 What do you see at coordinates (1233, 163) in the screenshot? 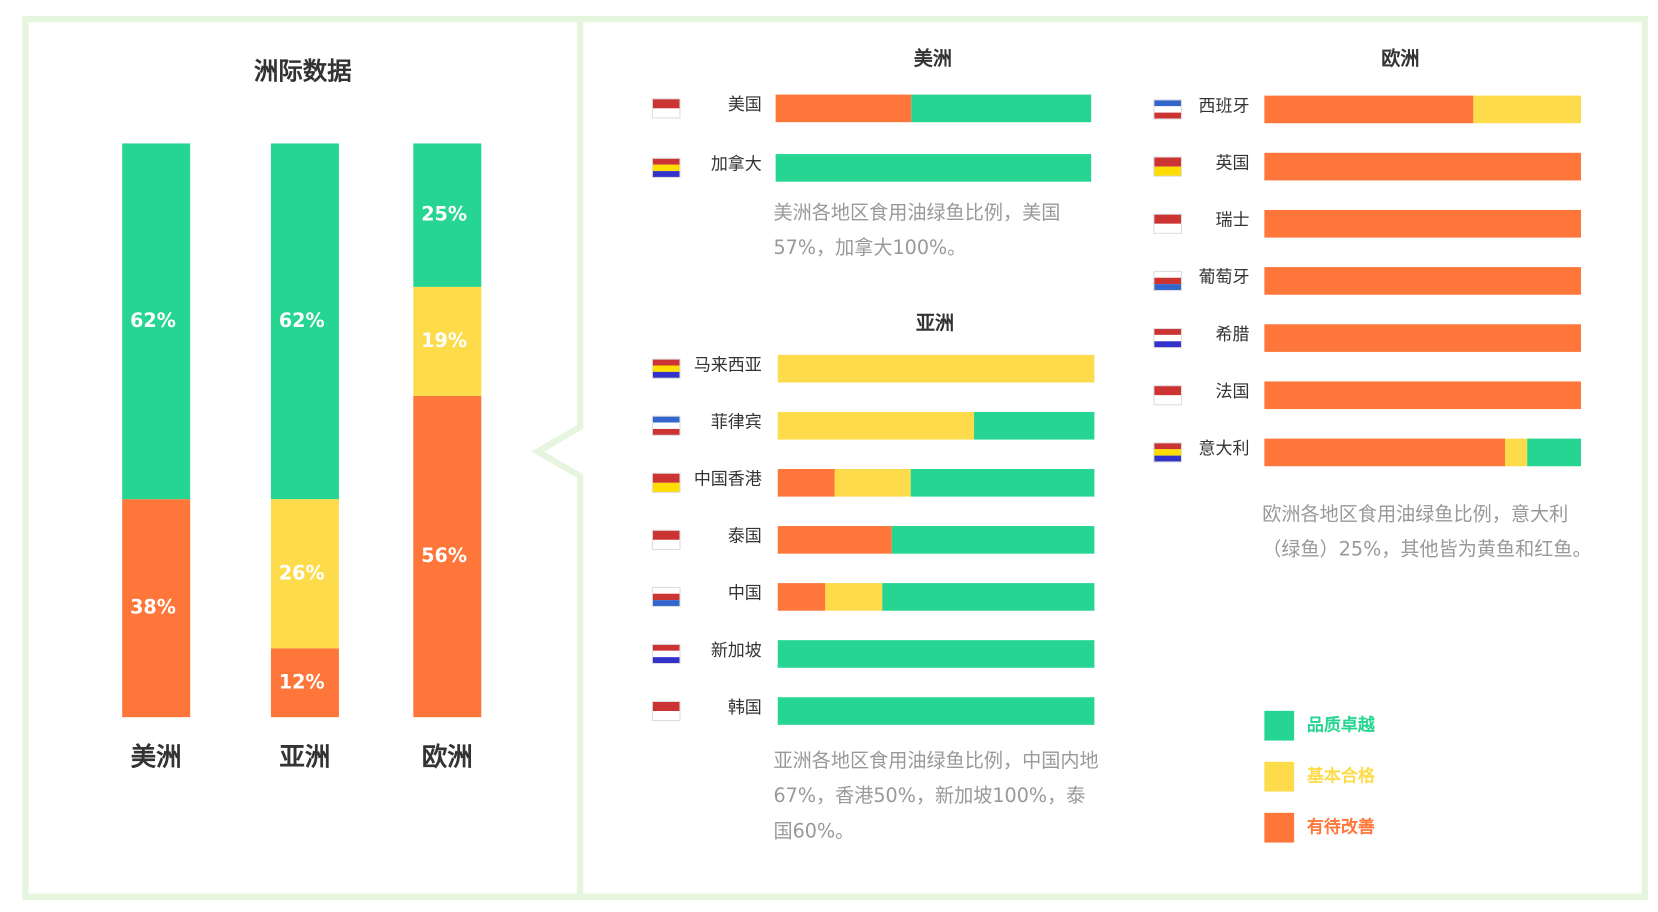
I see `y-tick-label: 英国` at bounding box center [1233, 163].